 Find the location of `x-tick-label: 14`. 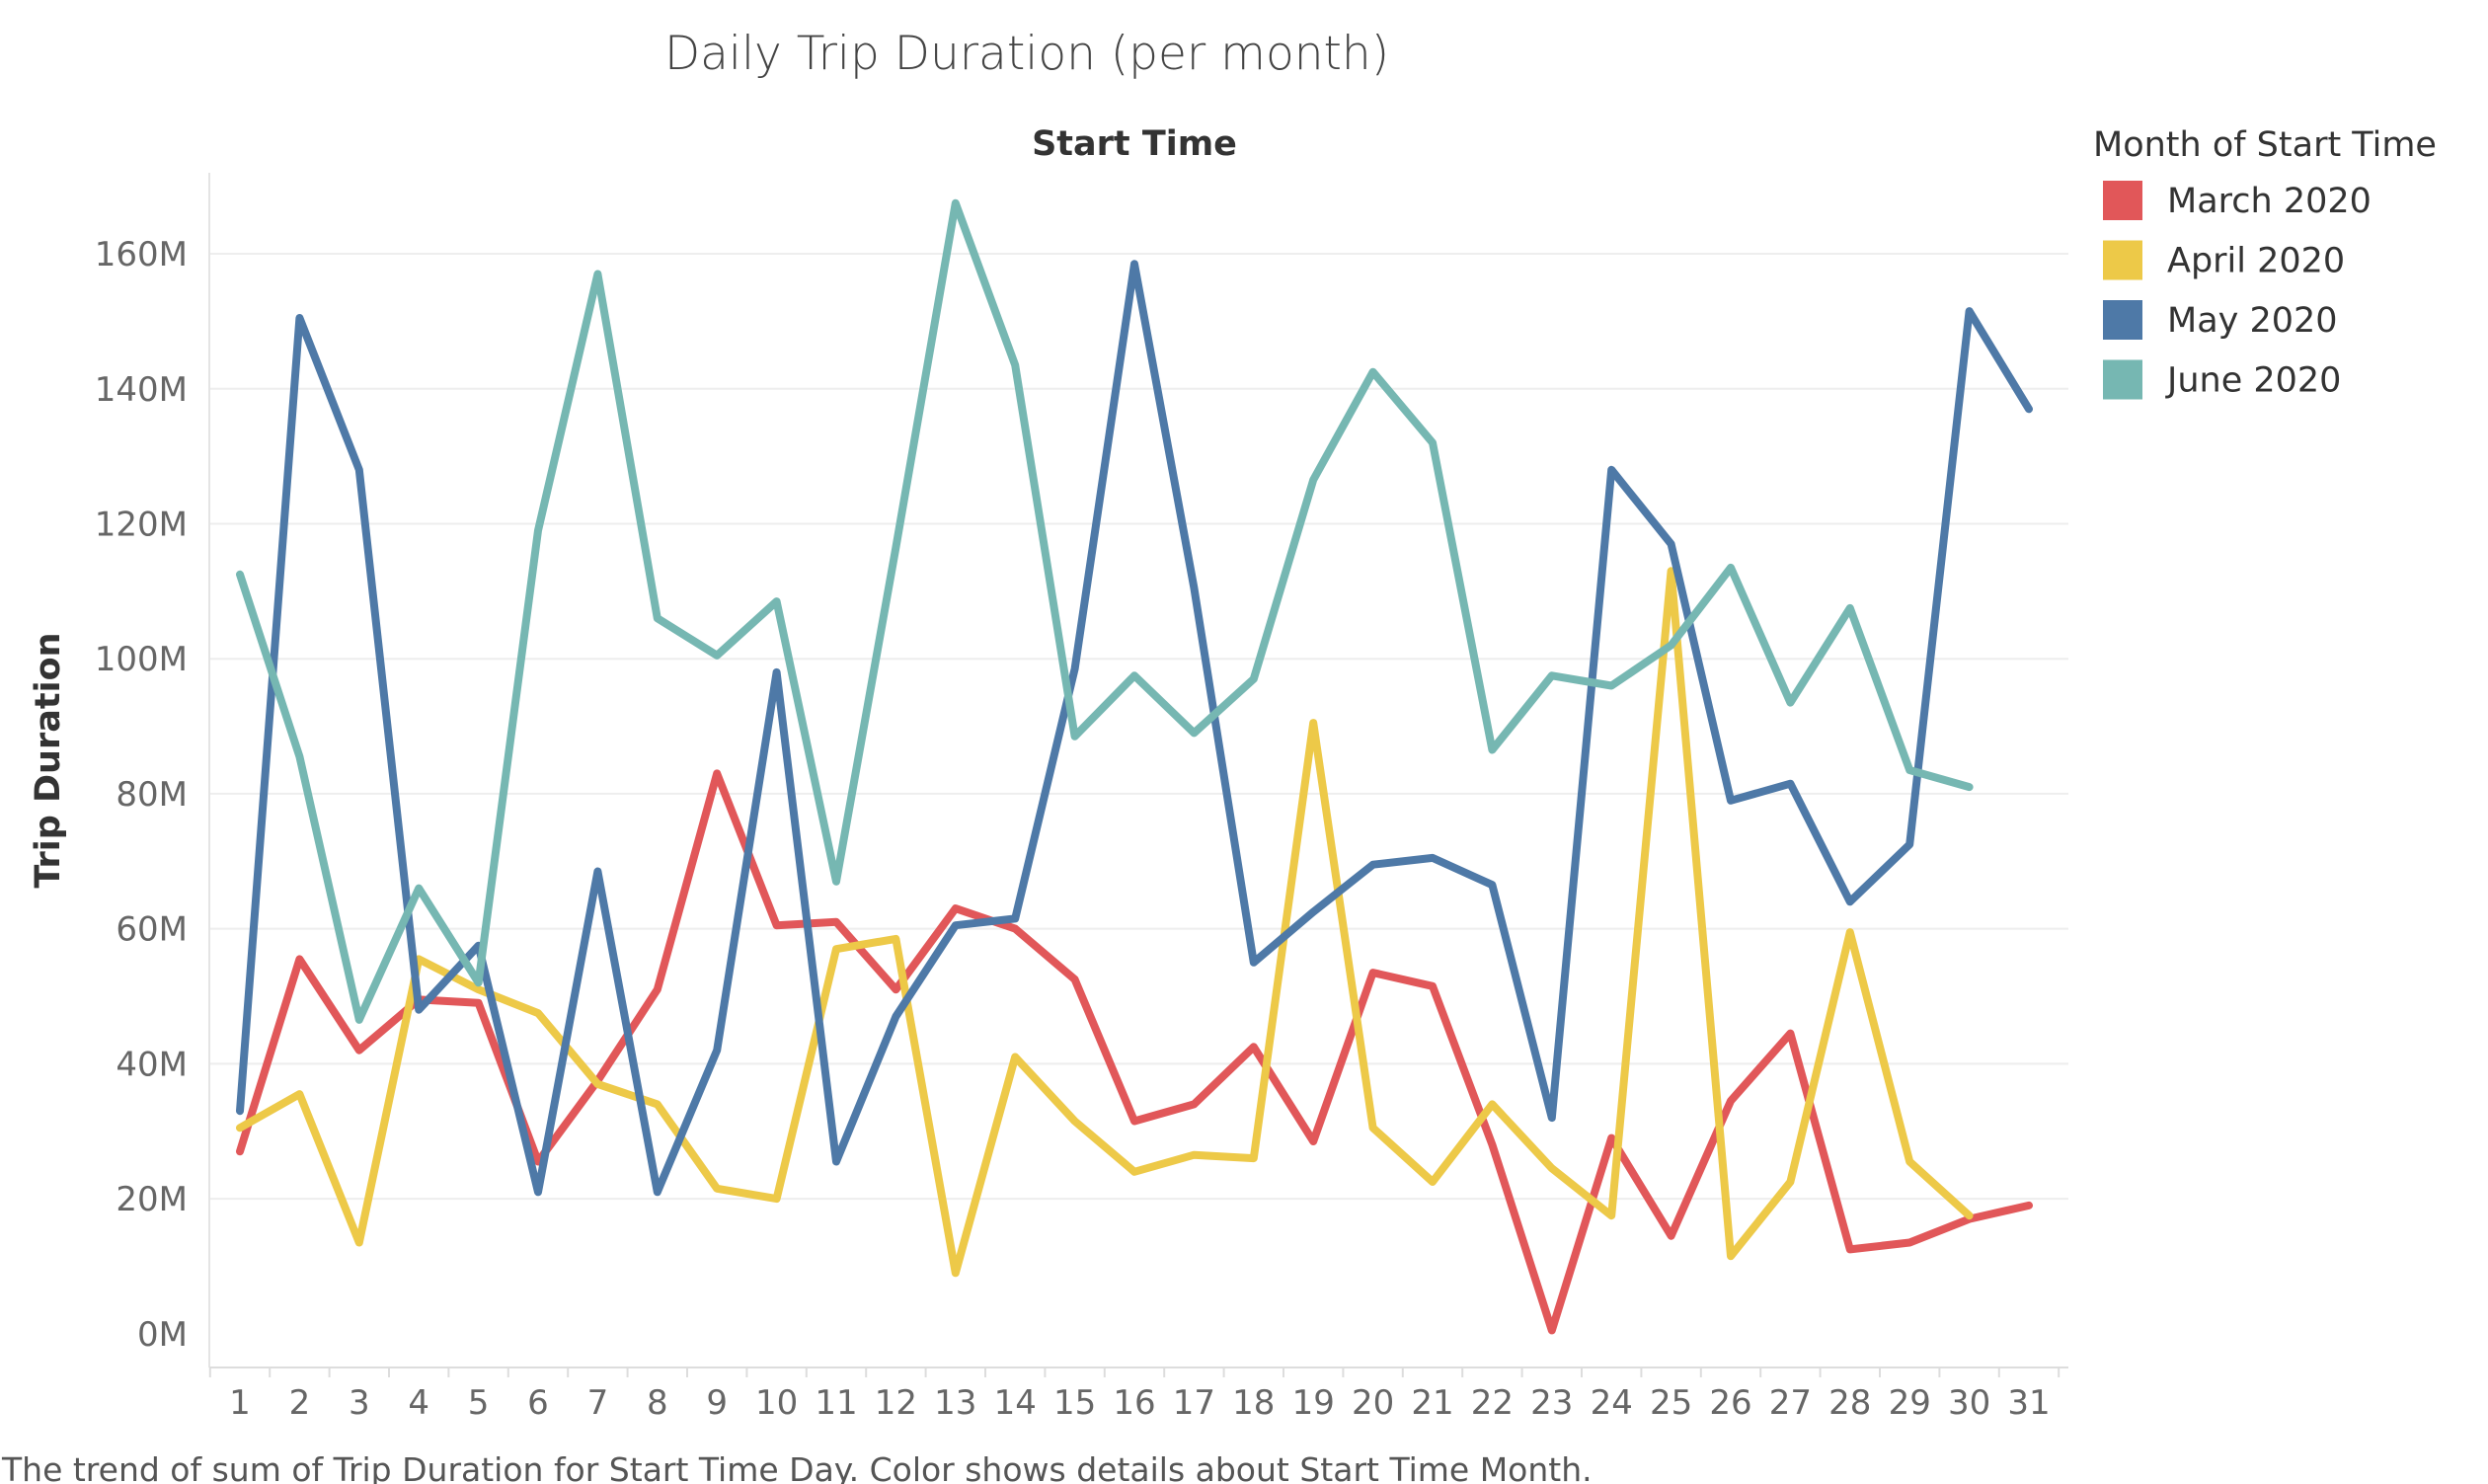

x-tick-label: 14 is located at coordinates (1016, 1403).